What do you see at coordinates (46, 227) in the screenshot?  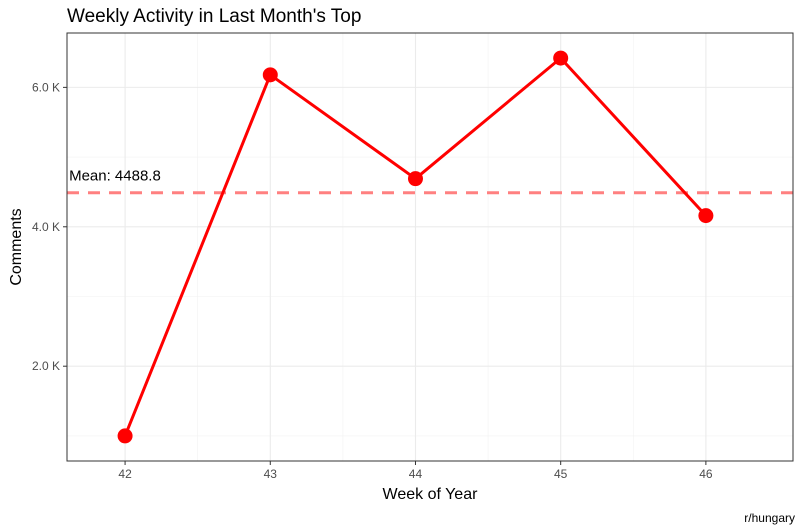 I see `y-tick-label: 4.0 K` at bounding box center [46, 227].